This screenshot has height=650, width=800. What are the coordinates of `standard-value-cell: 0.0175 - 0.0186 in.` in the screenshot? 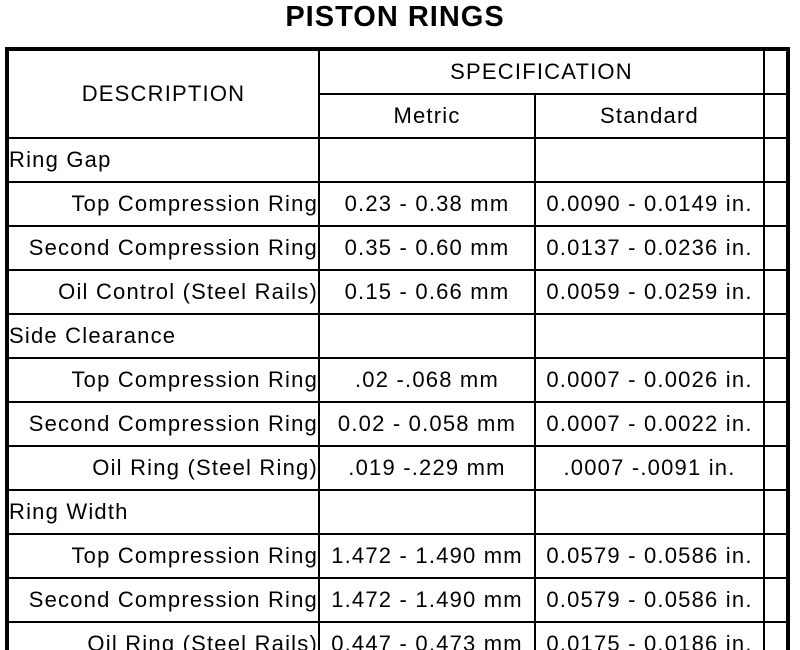 It's located at (649, 635).